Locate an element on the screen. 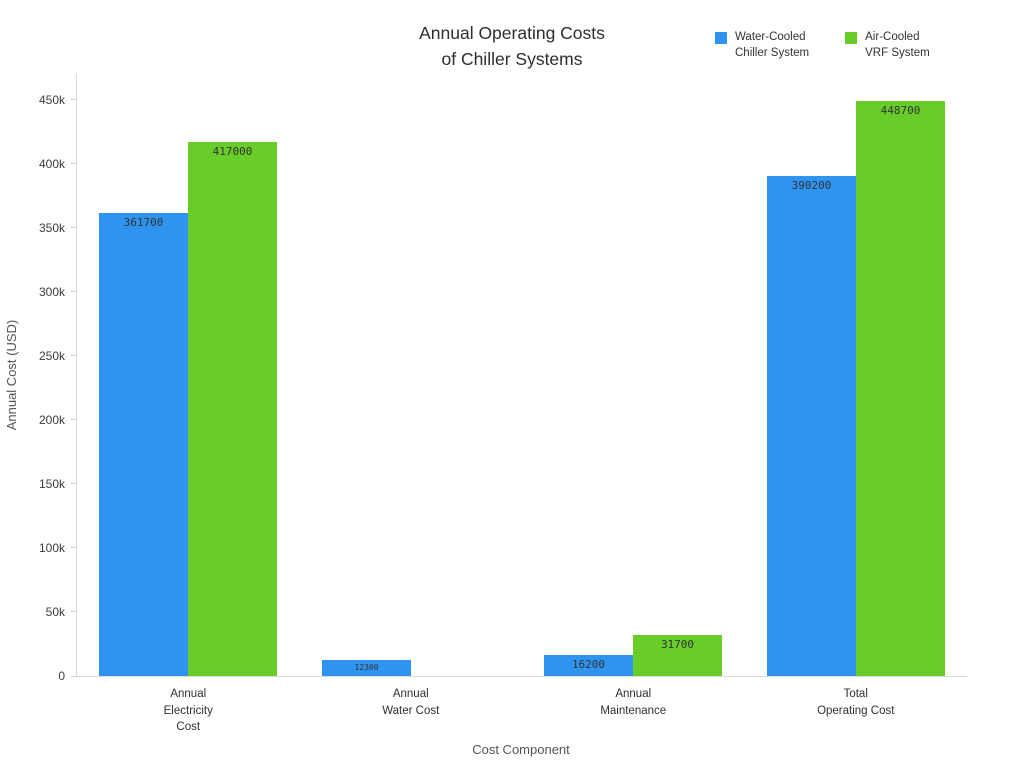  x-axis-title: Cost Component is located at coordinates (521, 749).